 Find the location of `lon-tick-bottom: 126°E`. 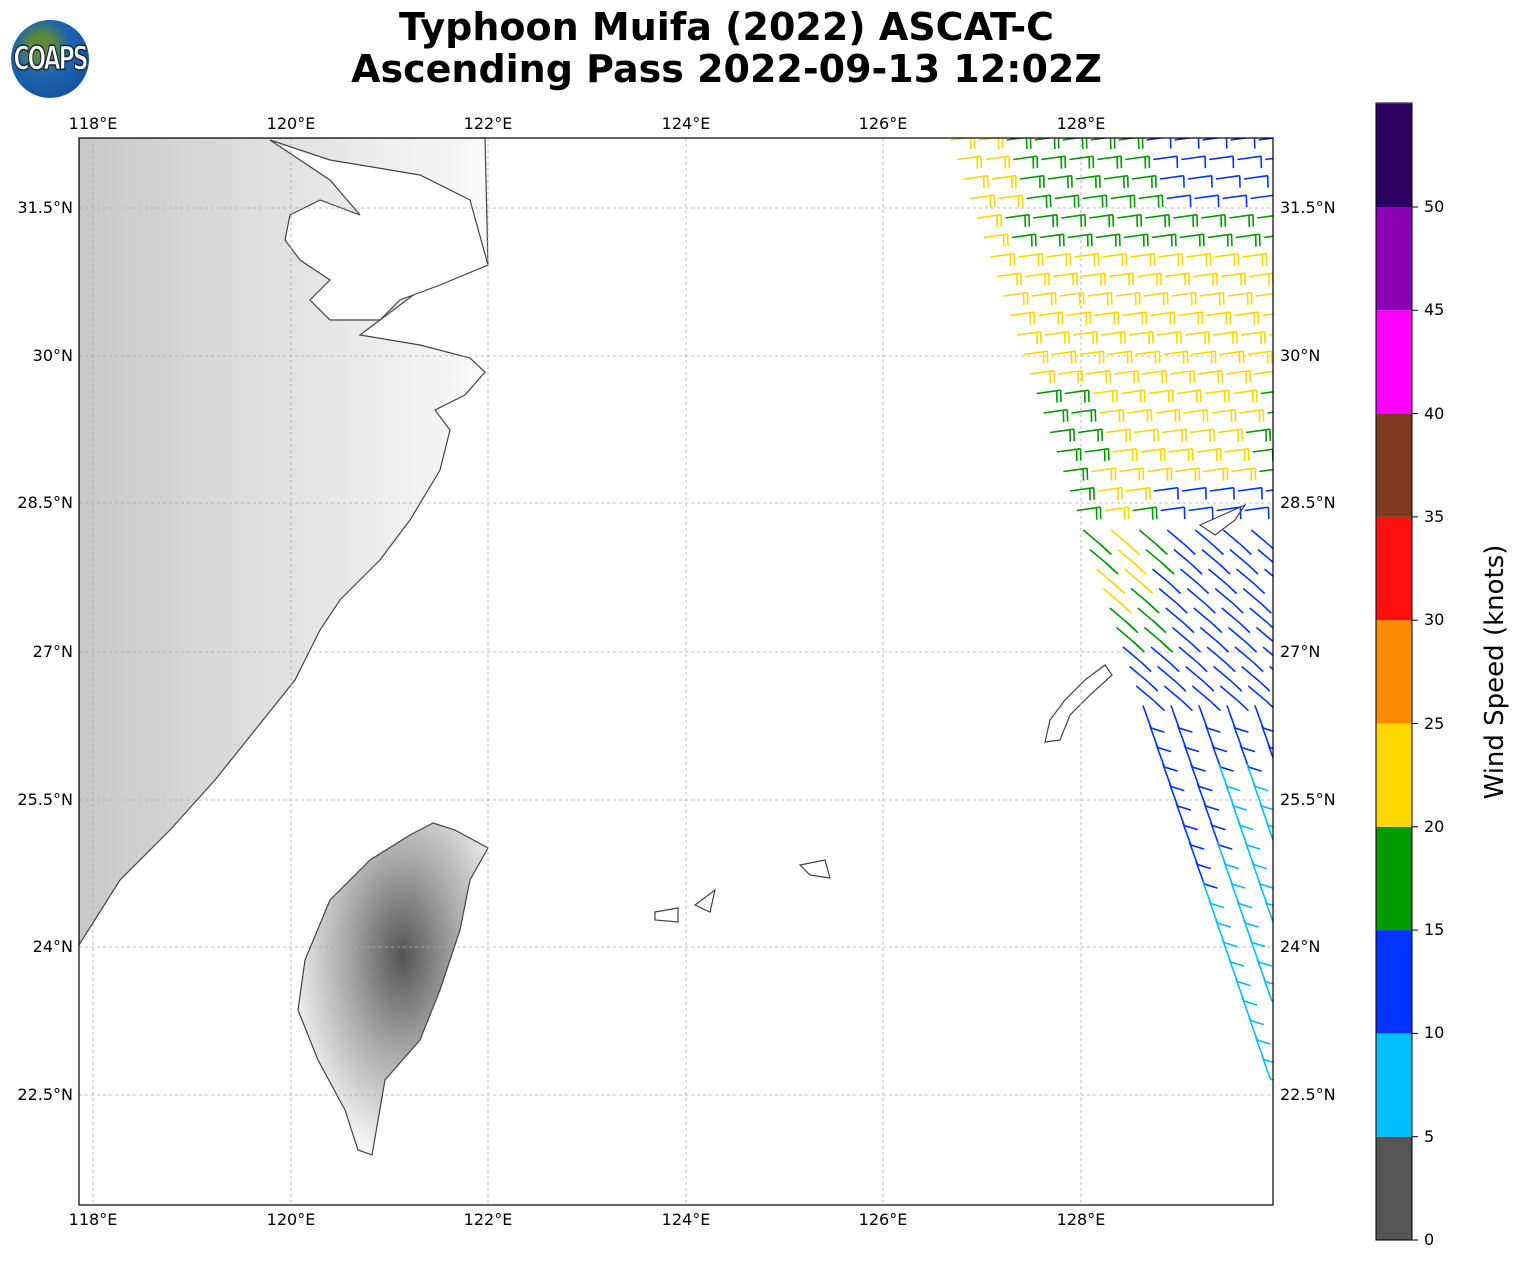

lon-tick-bottom: 126°E is located at coordinates (883, 1219).